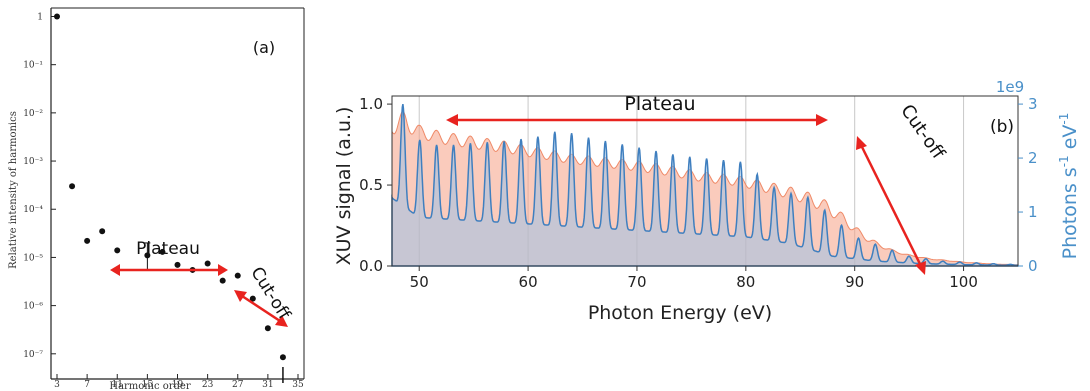 The width and height of the screenshot is (1090, 391). What do you see at coordinates (1033, 212) in the screenshot?
I see `chart-b-y2-tick-label: 1` at bounding box center [1033, 212].